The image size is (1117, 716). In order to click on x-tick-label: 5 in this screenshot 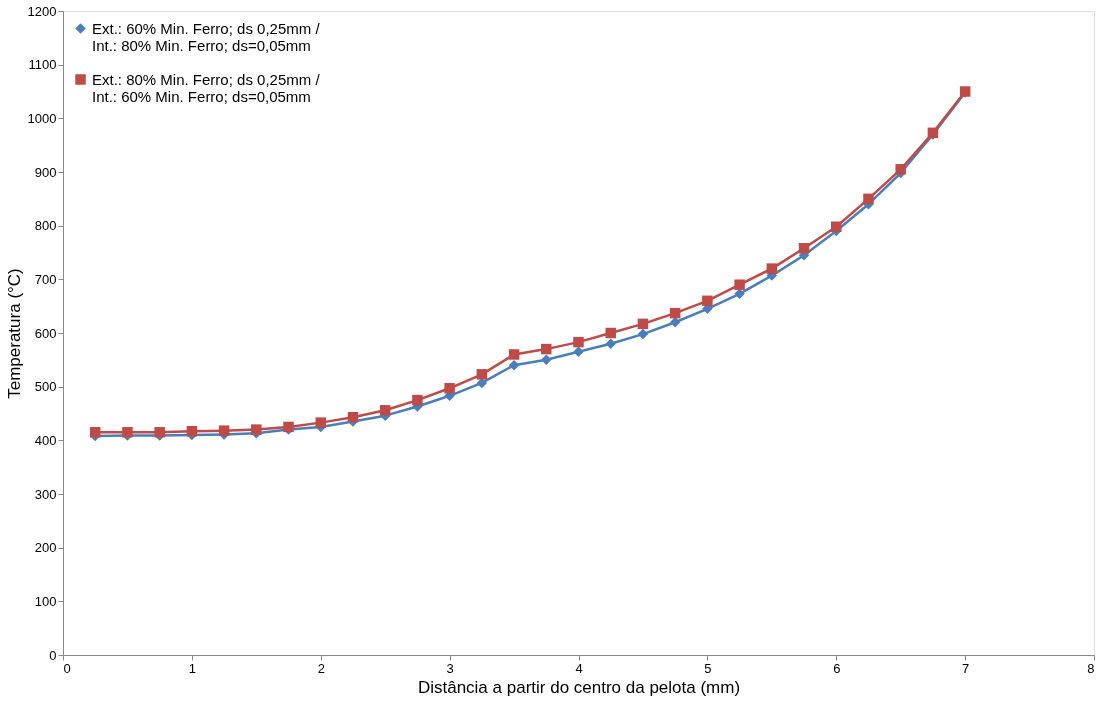, I will do `click(708, 668)`.